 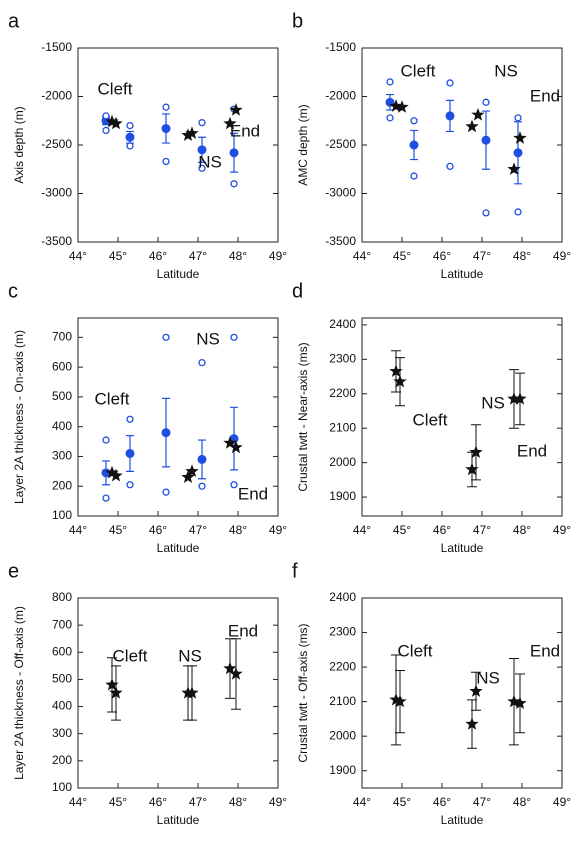 I want to click on y-tick-label: 800, so click(x=62, y=597).